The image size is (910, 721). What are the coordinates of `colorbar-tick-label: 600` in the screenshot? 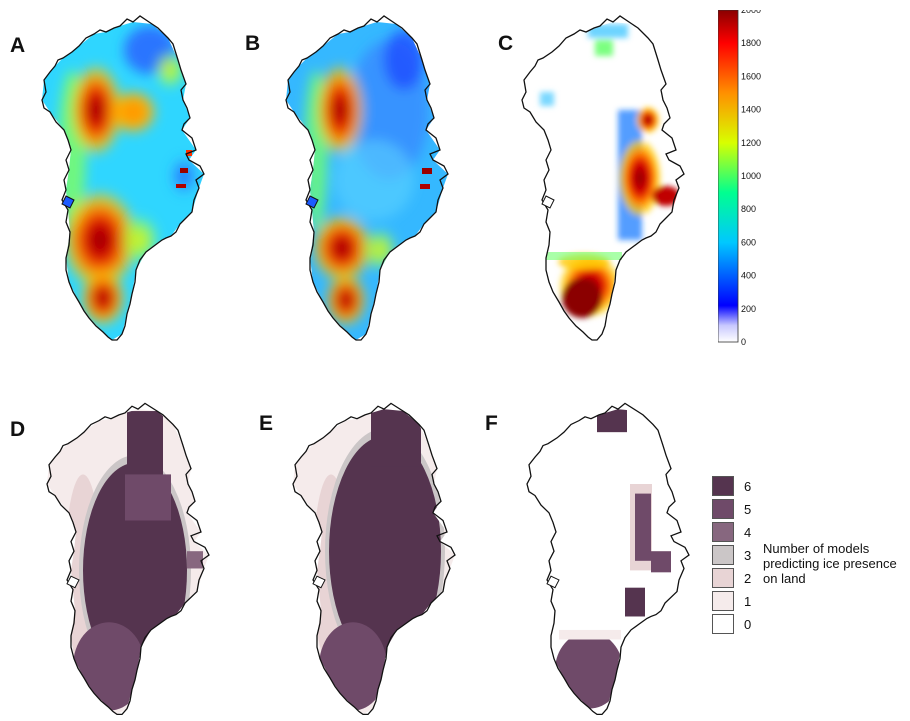 It's located at (748, 242).